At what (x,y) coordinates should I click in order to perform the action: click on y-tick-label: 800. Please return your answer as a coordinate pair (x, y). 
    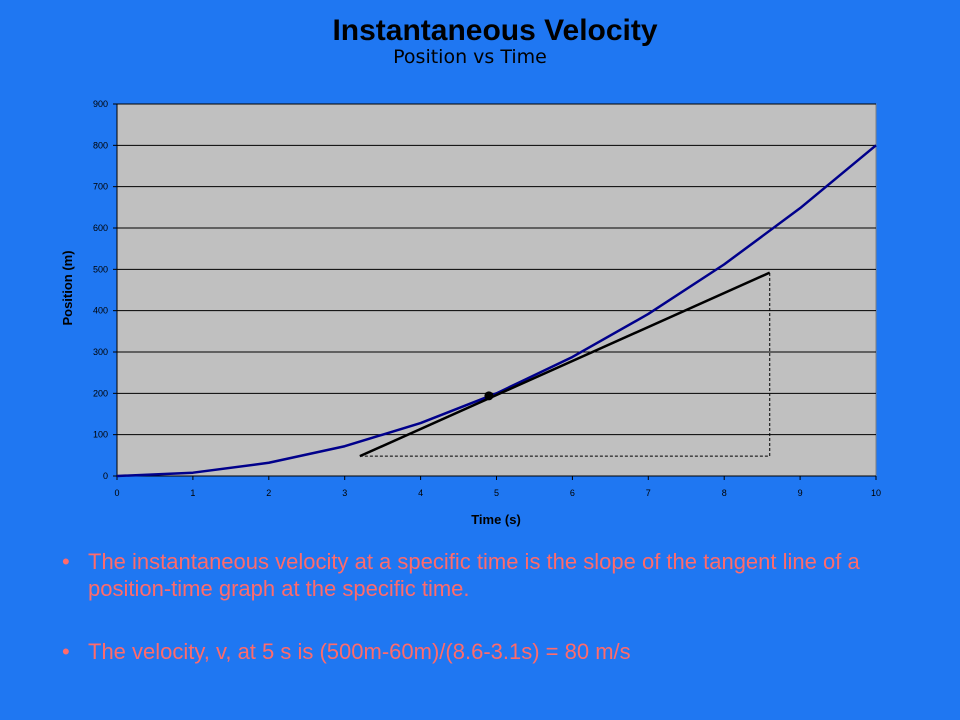
    Looking at the image, I should click on (100, 145).